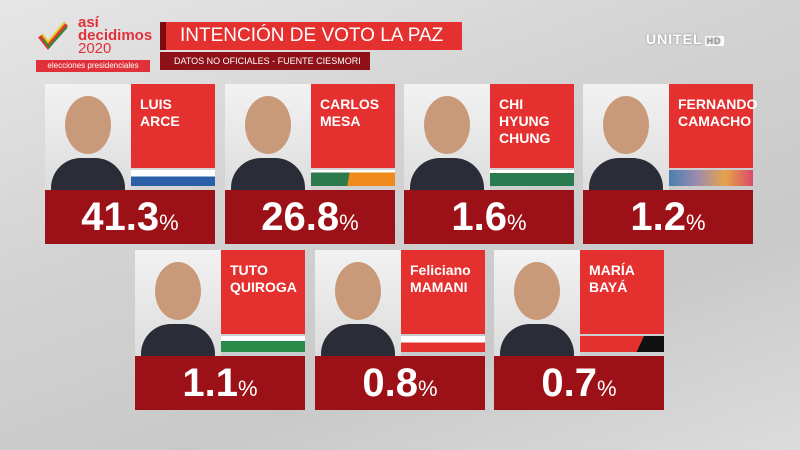 This screenshot has width=800, height=450. What do you see at coordinates (311, 36) in the screenshot?
I see `page-title: INTENCIÓN DE VOTO LA PAZ` at bounding box center [311, 36].